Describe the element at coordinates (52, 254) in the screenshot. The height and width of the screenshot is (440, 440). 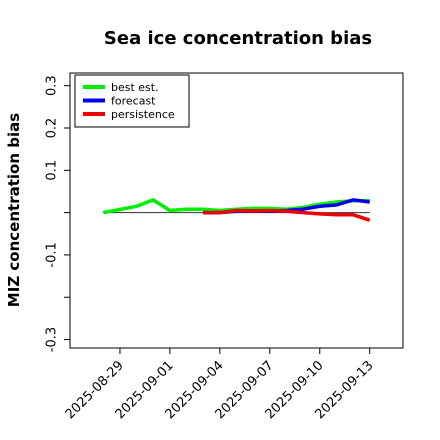
I see `y-tick-label: -0.1` at that location.